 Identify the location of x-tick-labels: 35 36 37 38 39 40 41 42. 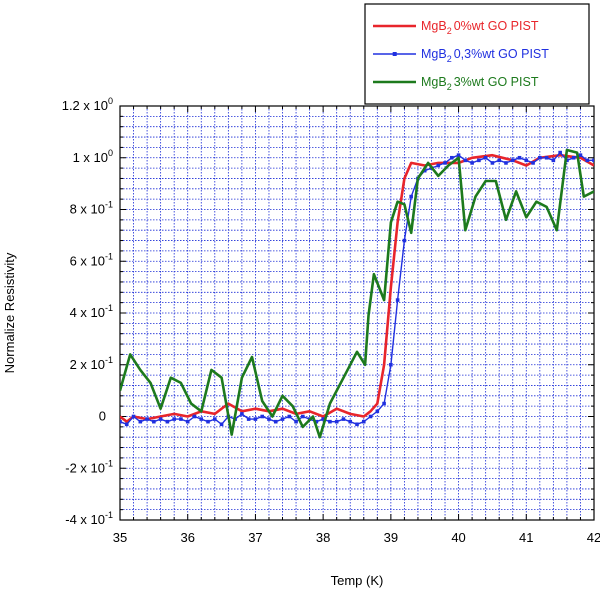
(356, 537).